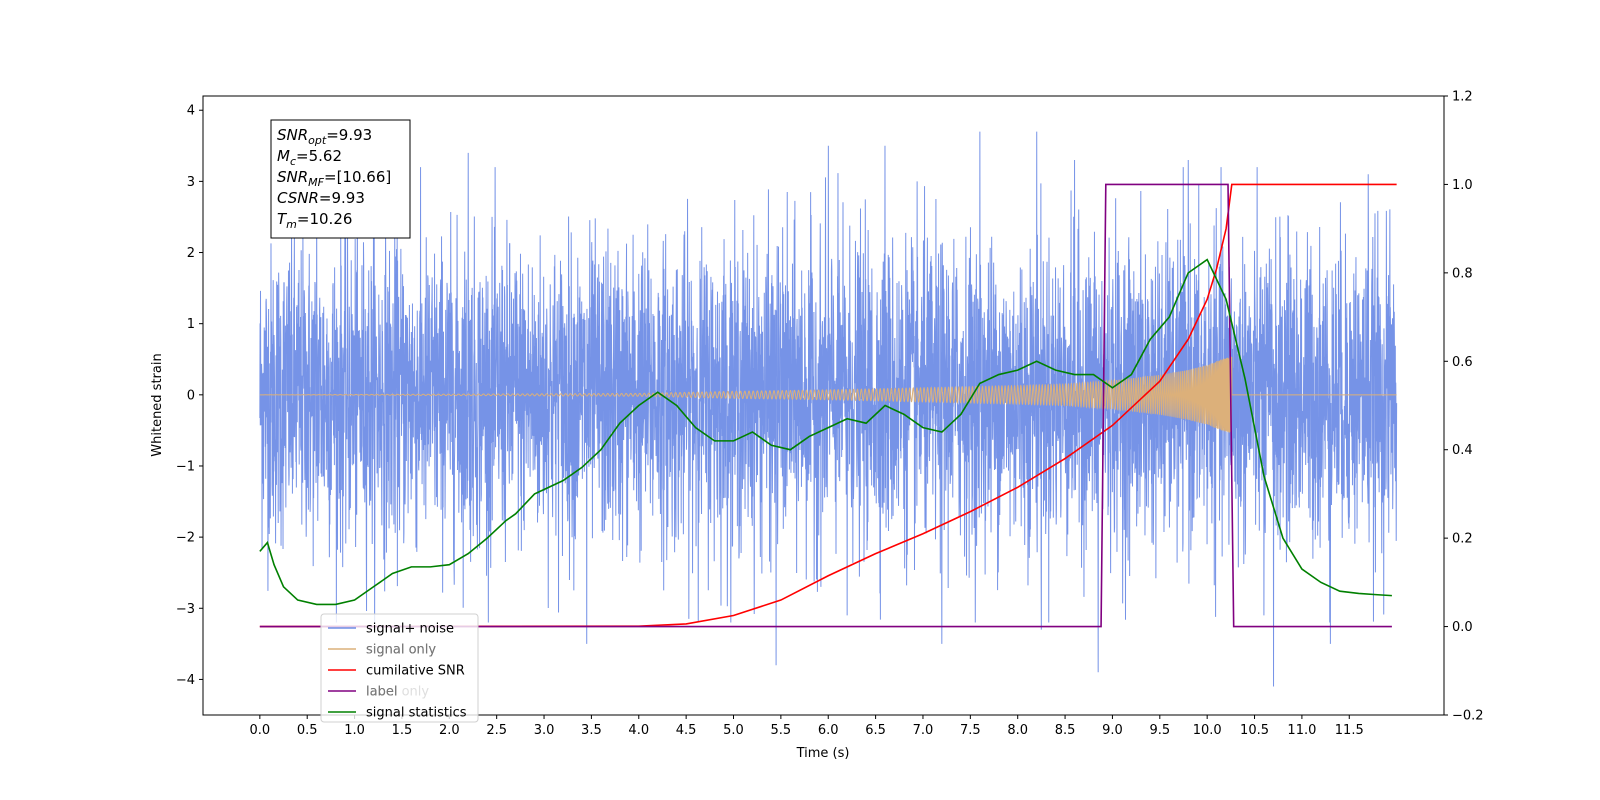  What do you see at coordinates (185, 538) in the screenshot?
I see `y-left-tick-label: −2` at bounding box center [185, 538].